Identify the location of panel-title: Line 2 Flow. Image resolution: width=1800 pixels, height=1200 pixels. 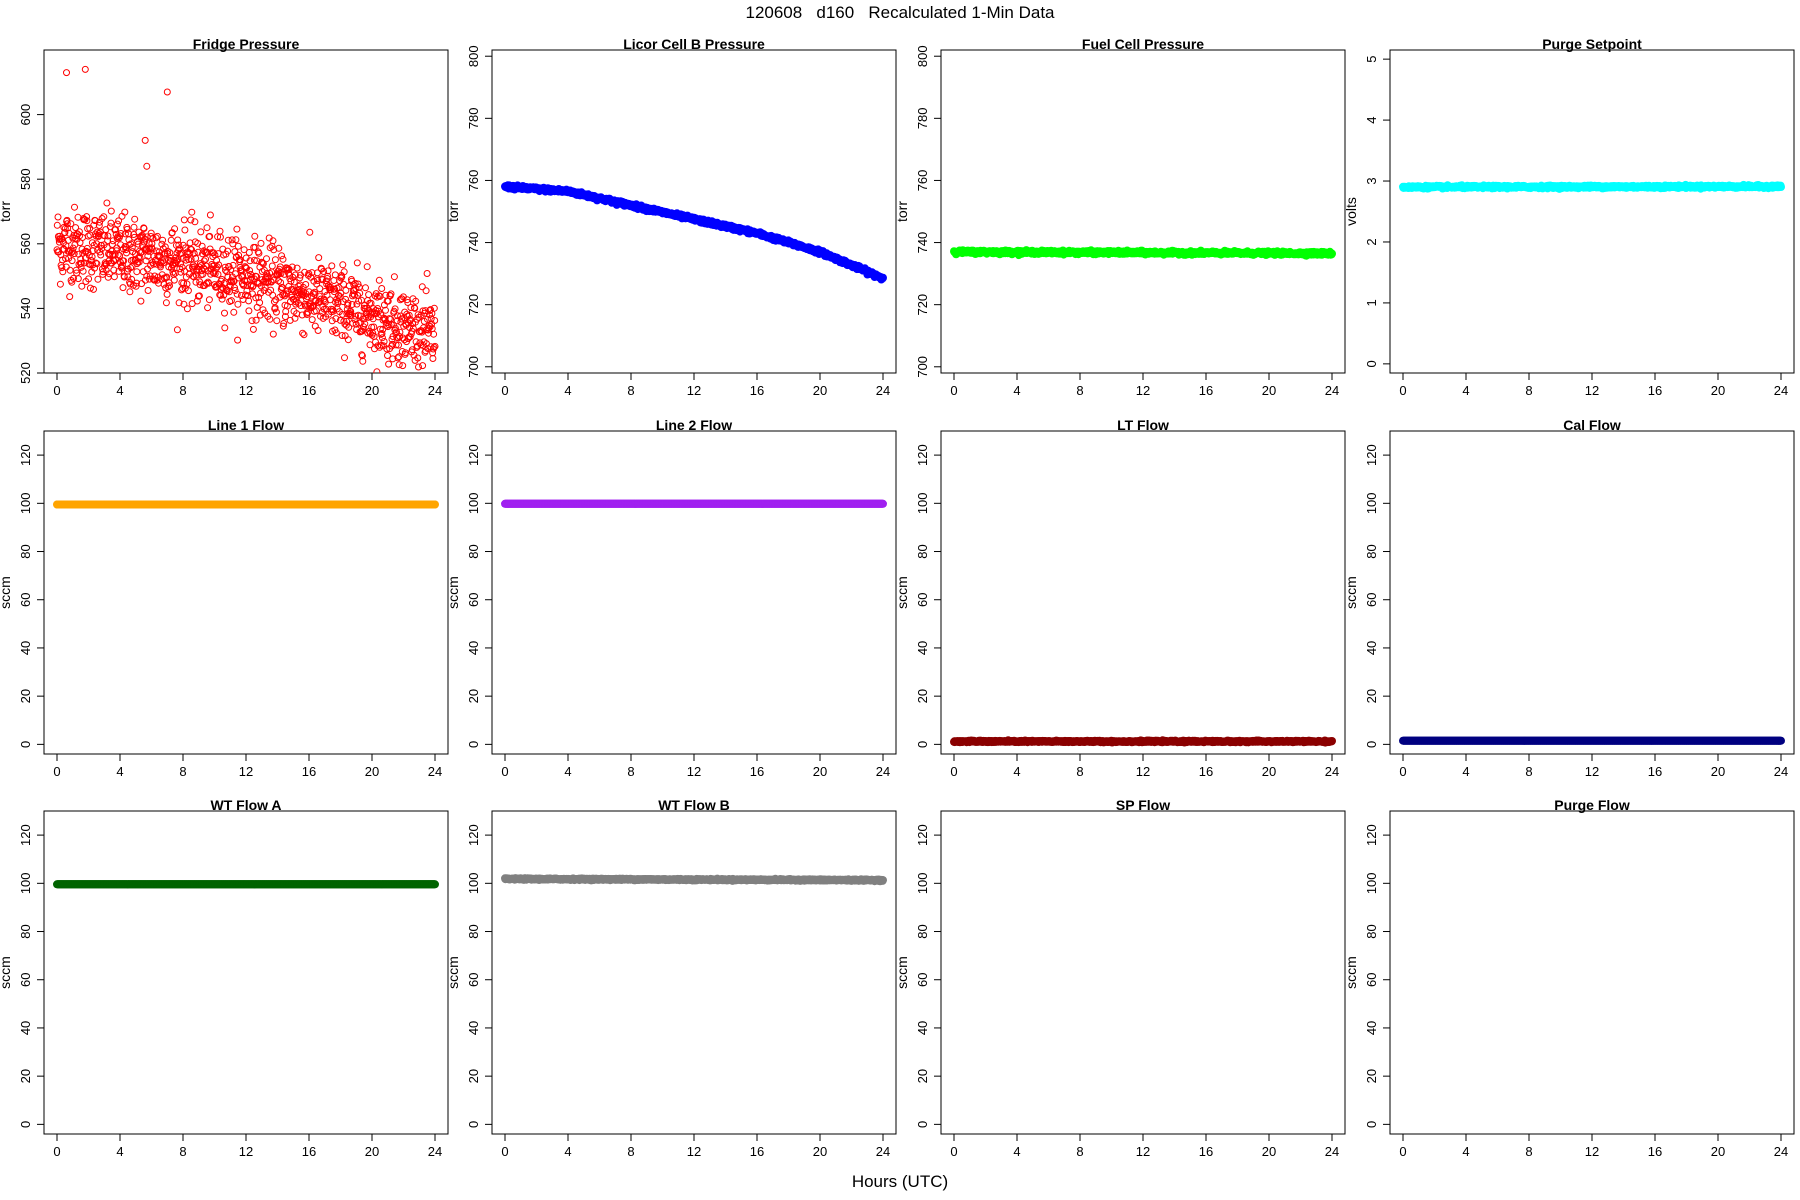
(694, 425).